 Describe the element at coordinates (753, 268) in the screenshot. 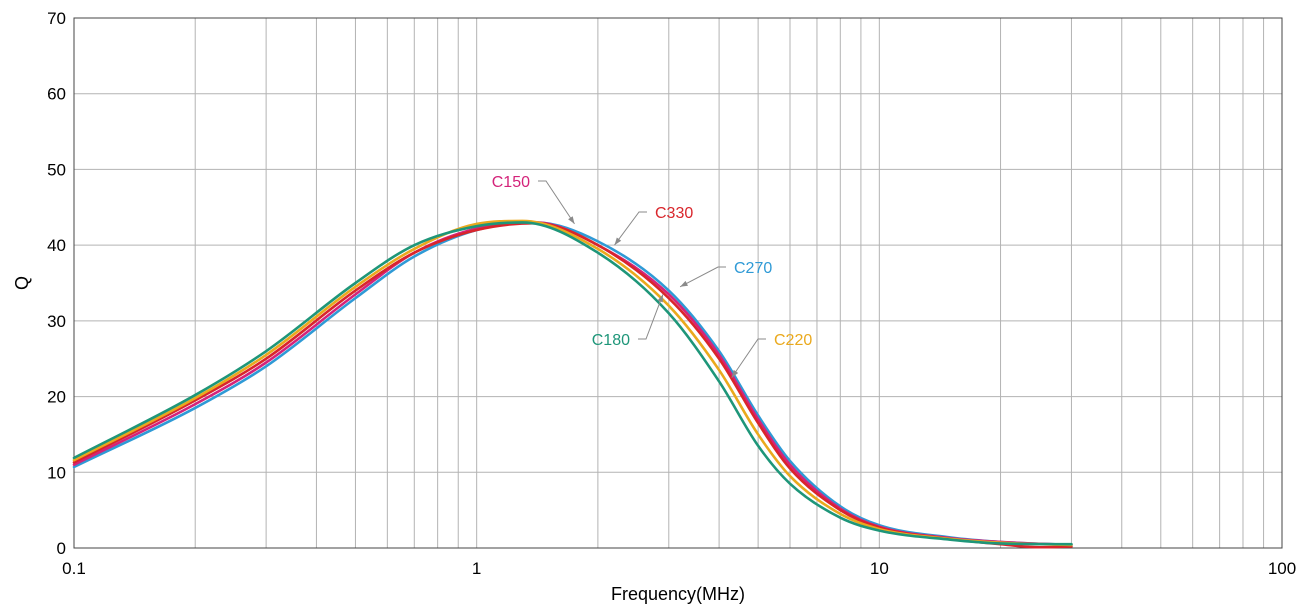

I see `series-label-c270: C270` at that location.